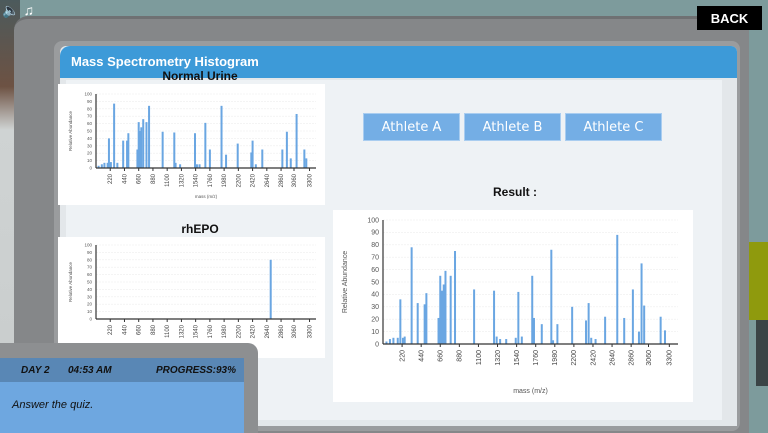 This screenshot has width=768, height=433. I want to click on athlete-c-button: Athlete C, so click(613, 127).